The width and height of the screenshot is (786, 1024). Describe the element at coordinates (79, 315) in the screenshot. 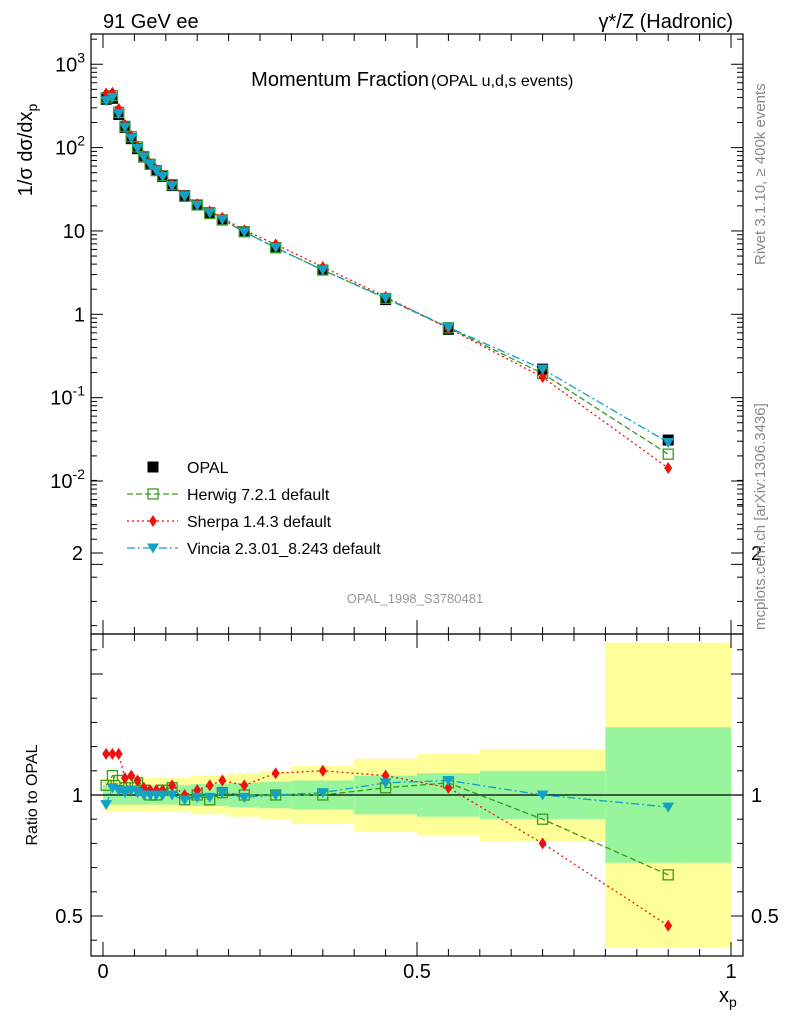

I see `y-tick-label: 1` at that location.